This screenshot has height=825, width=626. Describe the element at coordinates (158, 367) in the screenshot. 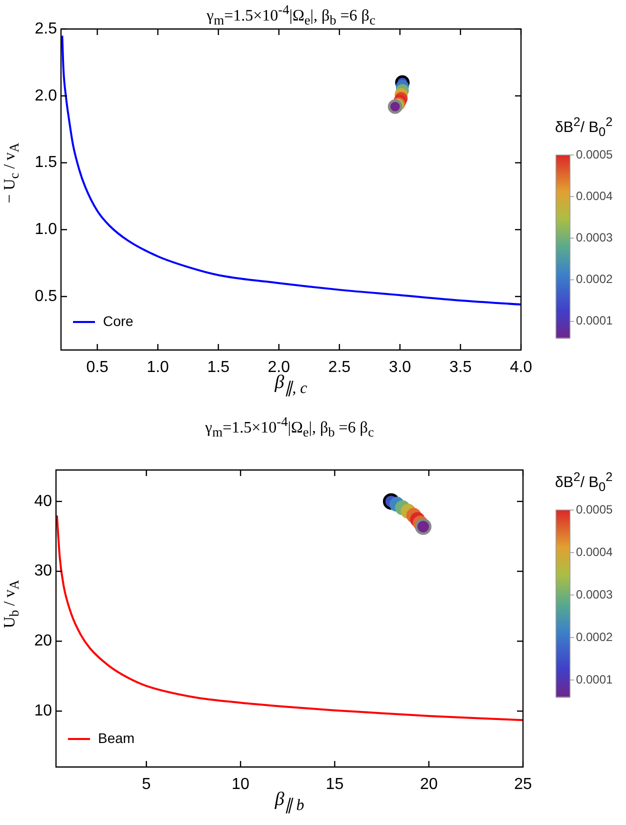

I see `x-tick-label: 1.0` at that location.